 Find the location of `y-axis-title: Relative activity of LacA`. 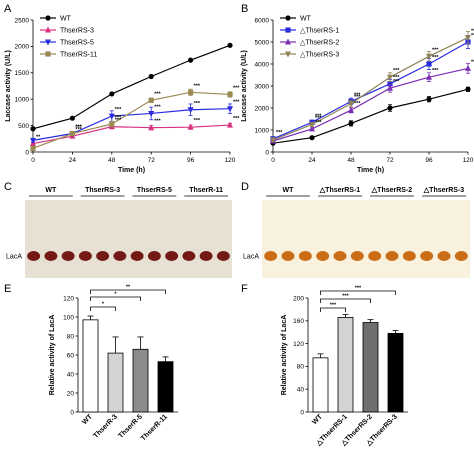

y-axis-title: Relative activity of LacA is located at coordinates (284, 355).